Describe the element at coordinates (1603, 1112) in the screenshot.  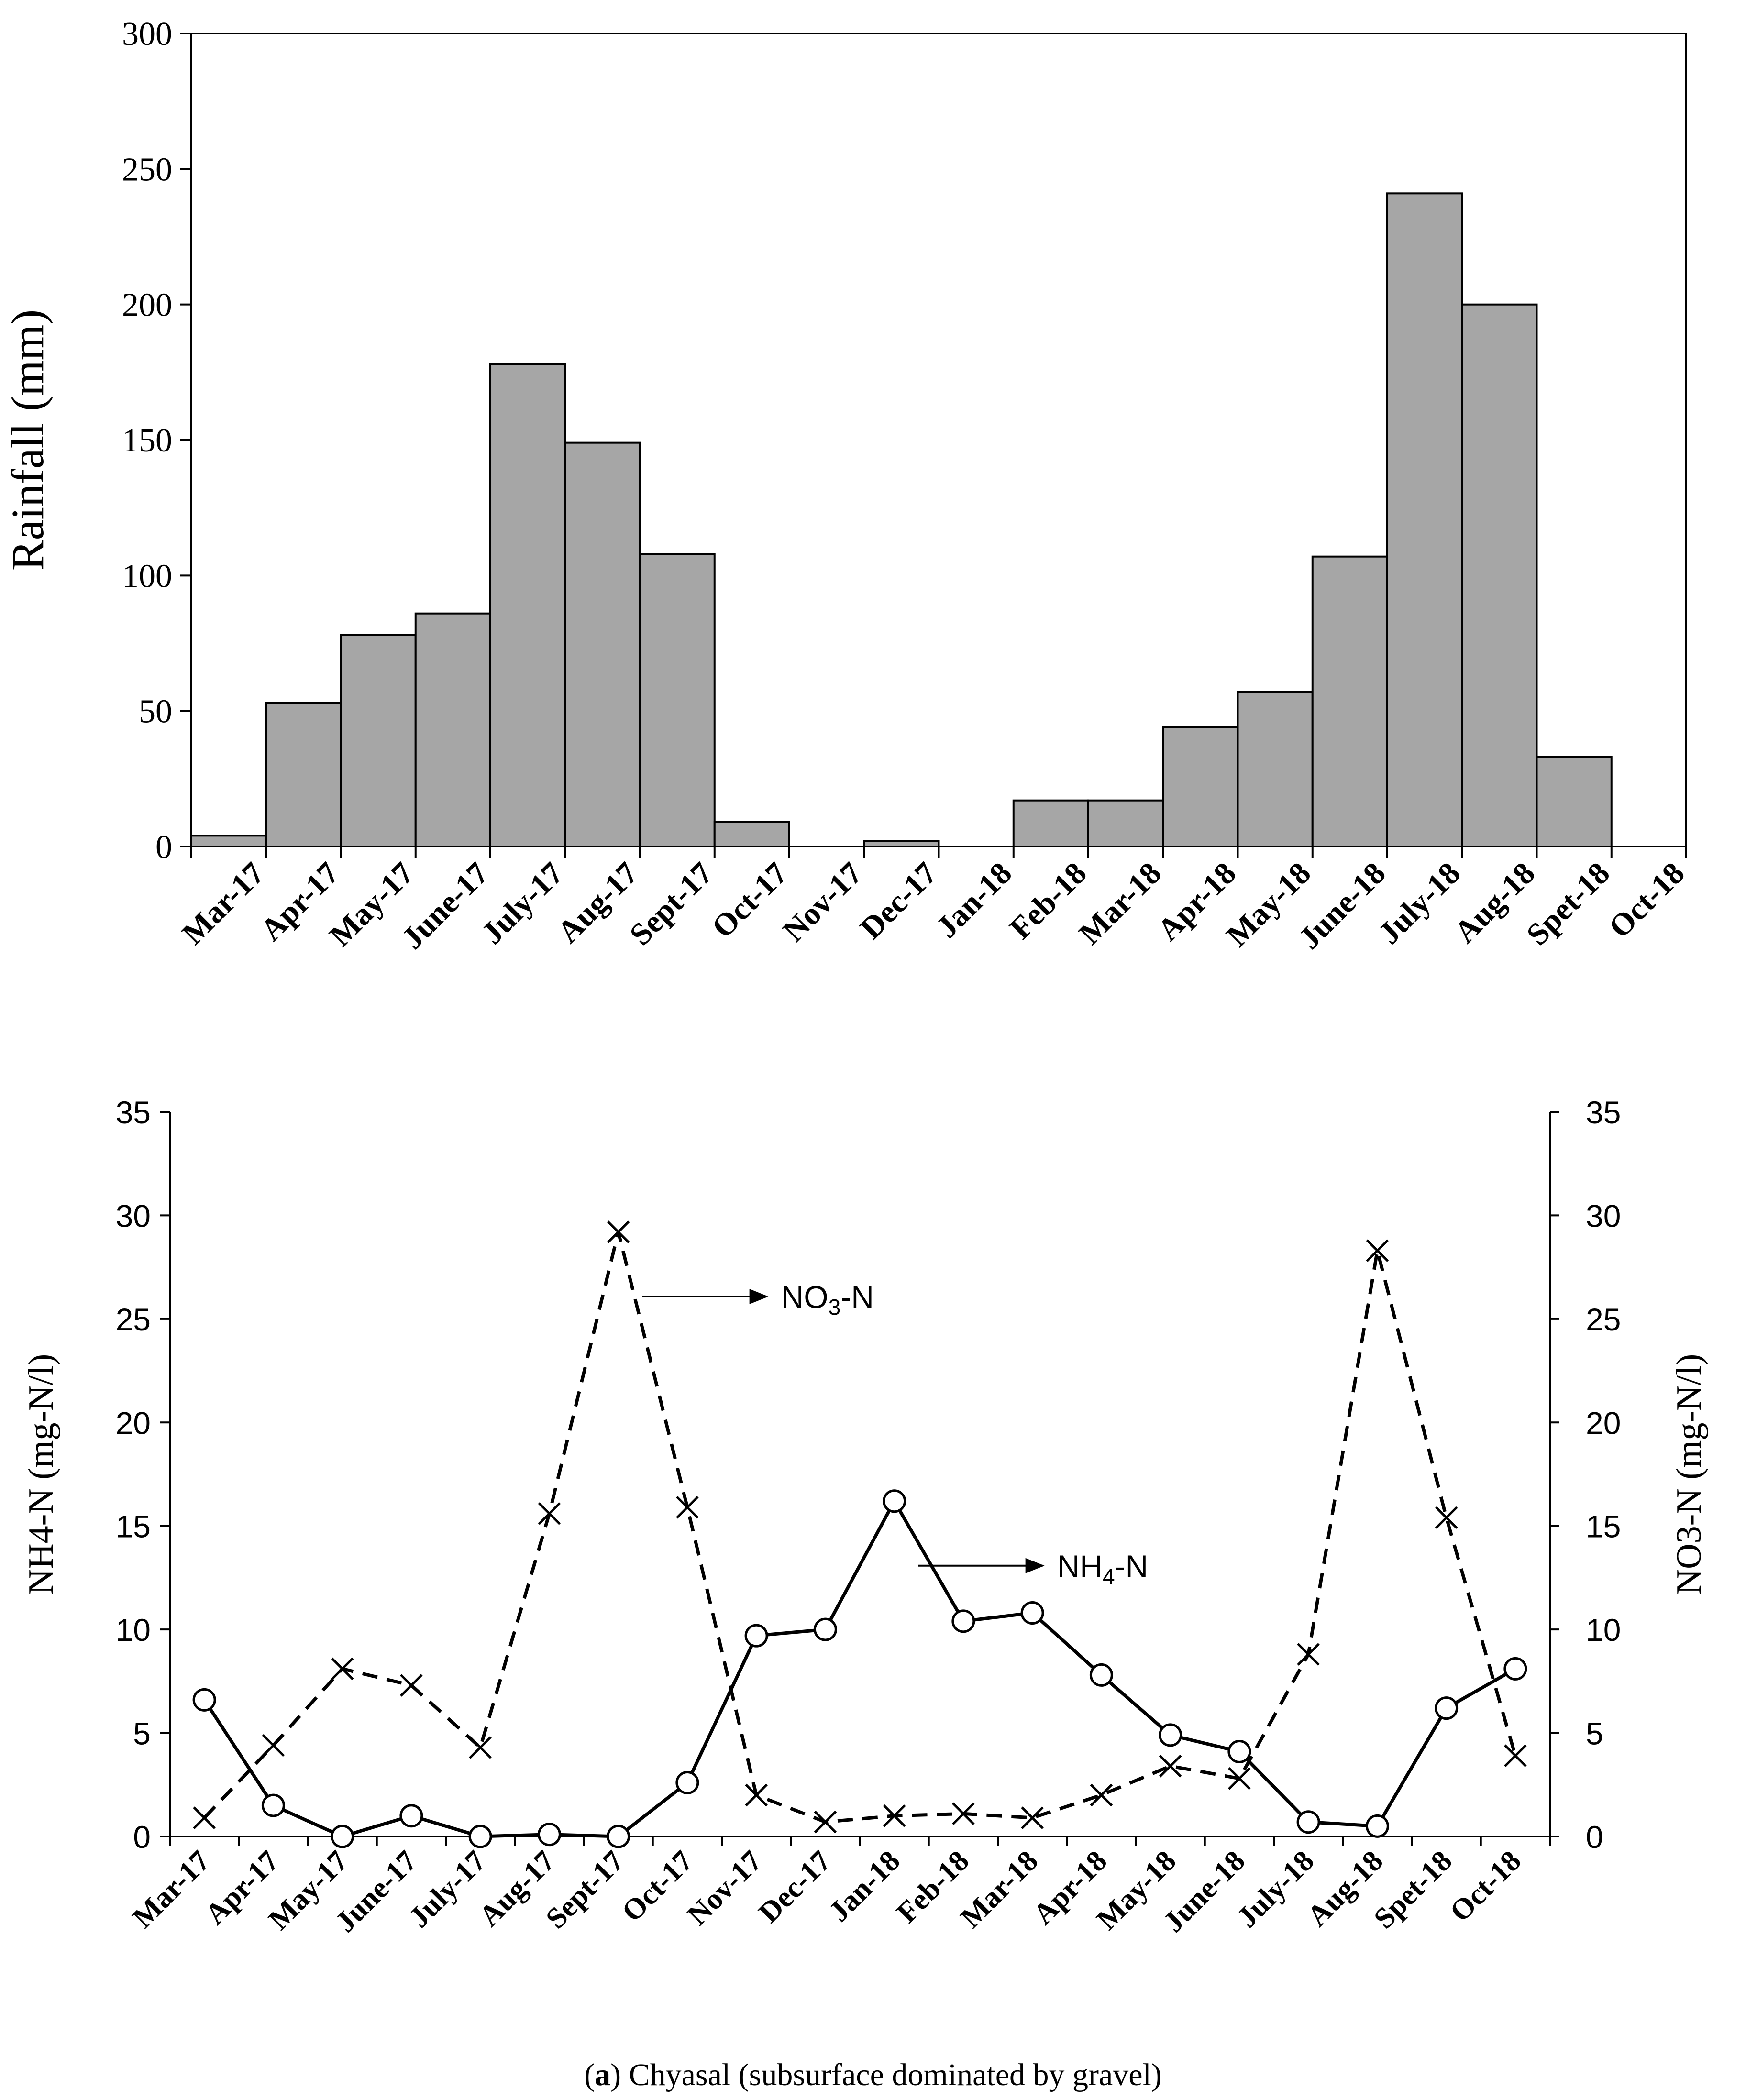
I see `right-y-tick-label: 35` at that location.